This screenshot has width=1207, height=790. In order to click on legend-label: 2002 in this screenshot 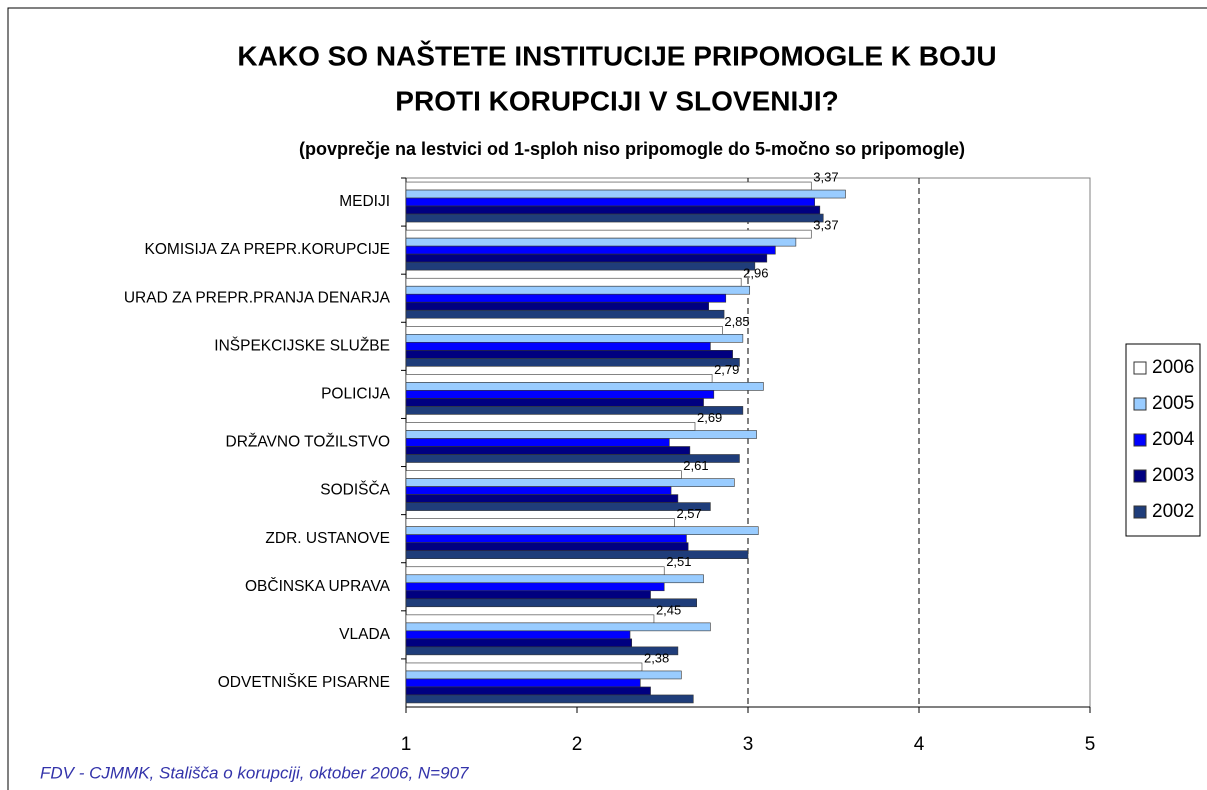, I will do `click(1173, 511)`.